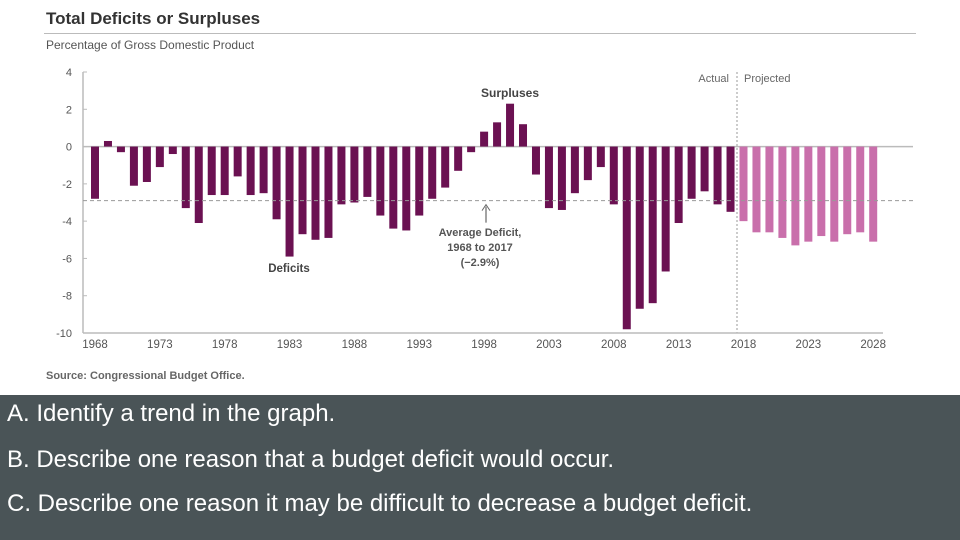 This screenshot has height=540, width=960. I want to click on bar-actual-1974, so click(172, 150).